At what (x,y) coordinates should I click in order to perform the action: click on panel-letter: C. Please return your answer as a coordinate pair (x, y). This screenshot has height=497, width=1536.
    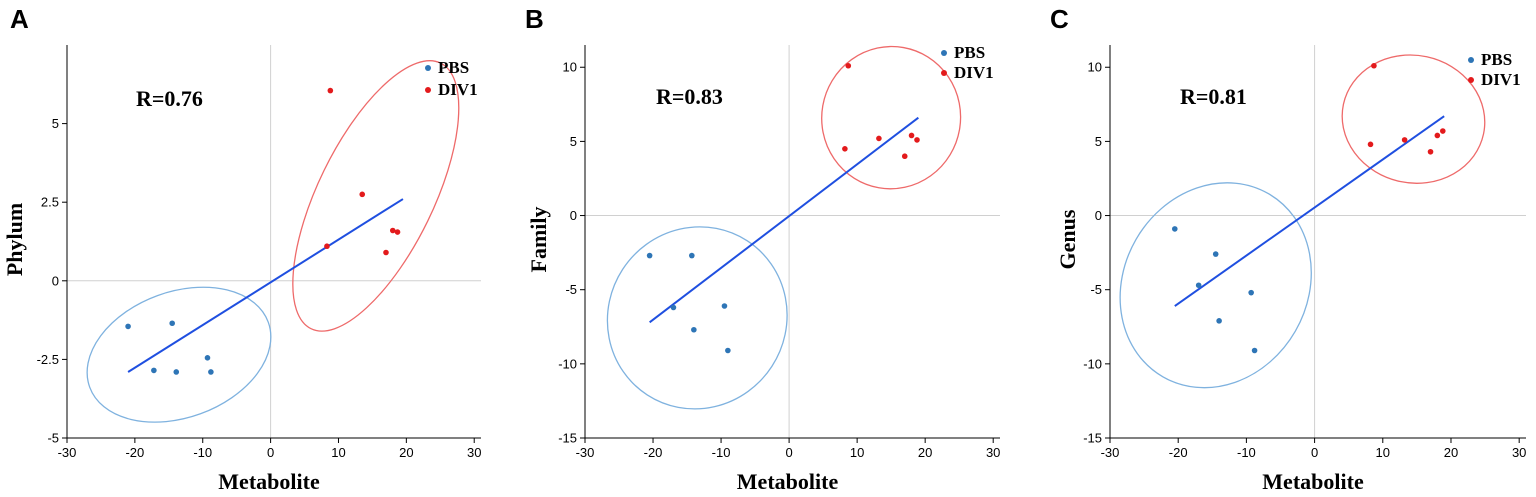
    Looking at the image, I should click on (1059, 19).